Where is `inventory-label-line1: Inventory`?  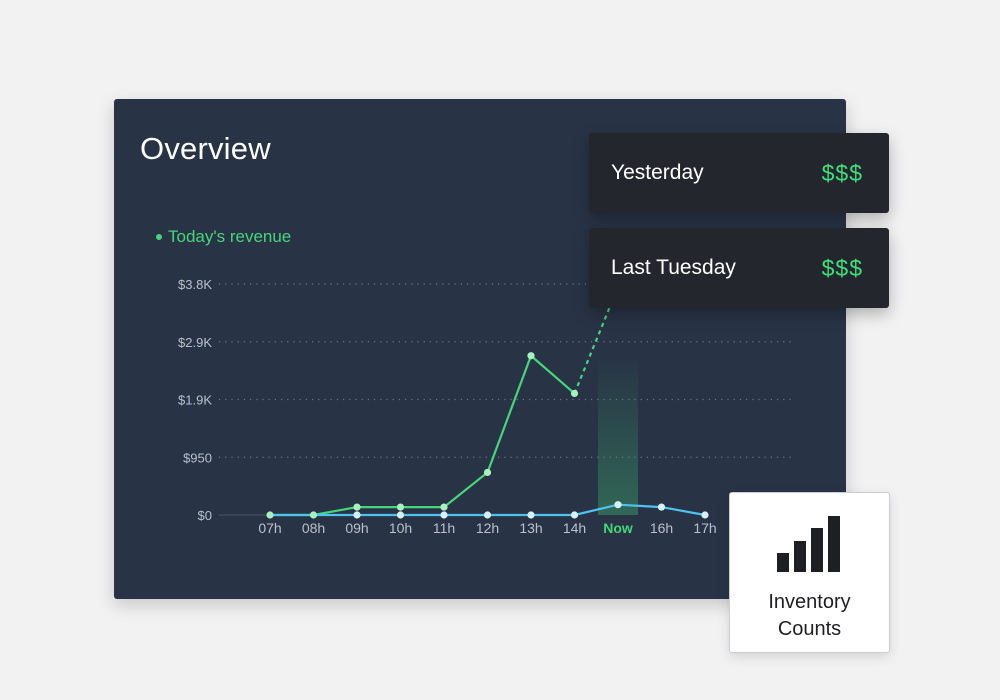 inventory-label-line1: Inventory is located at coordinates (809, 602).